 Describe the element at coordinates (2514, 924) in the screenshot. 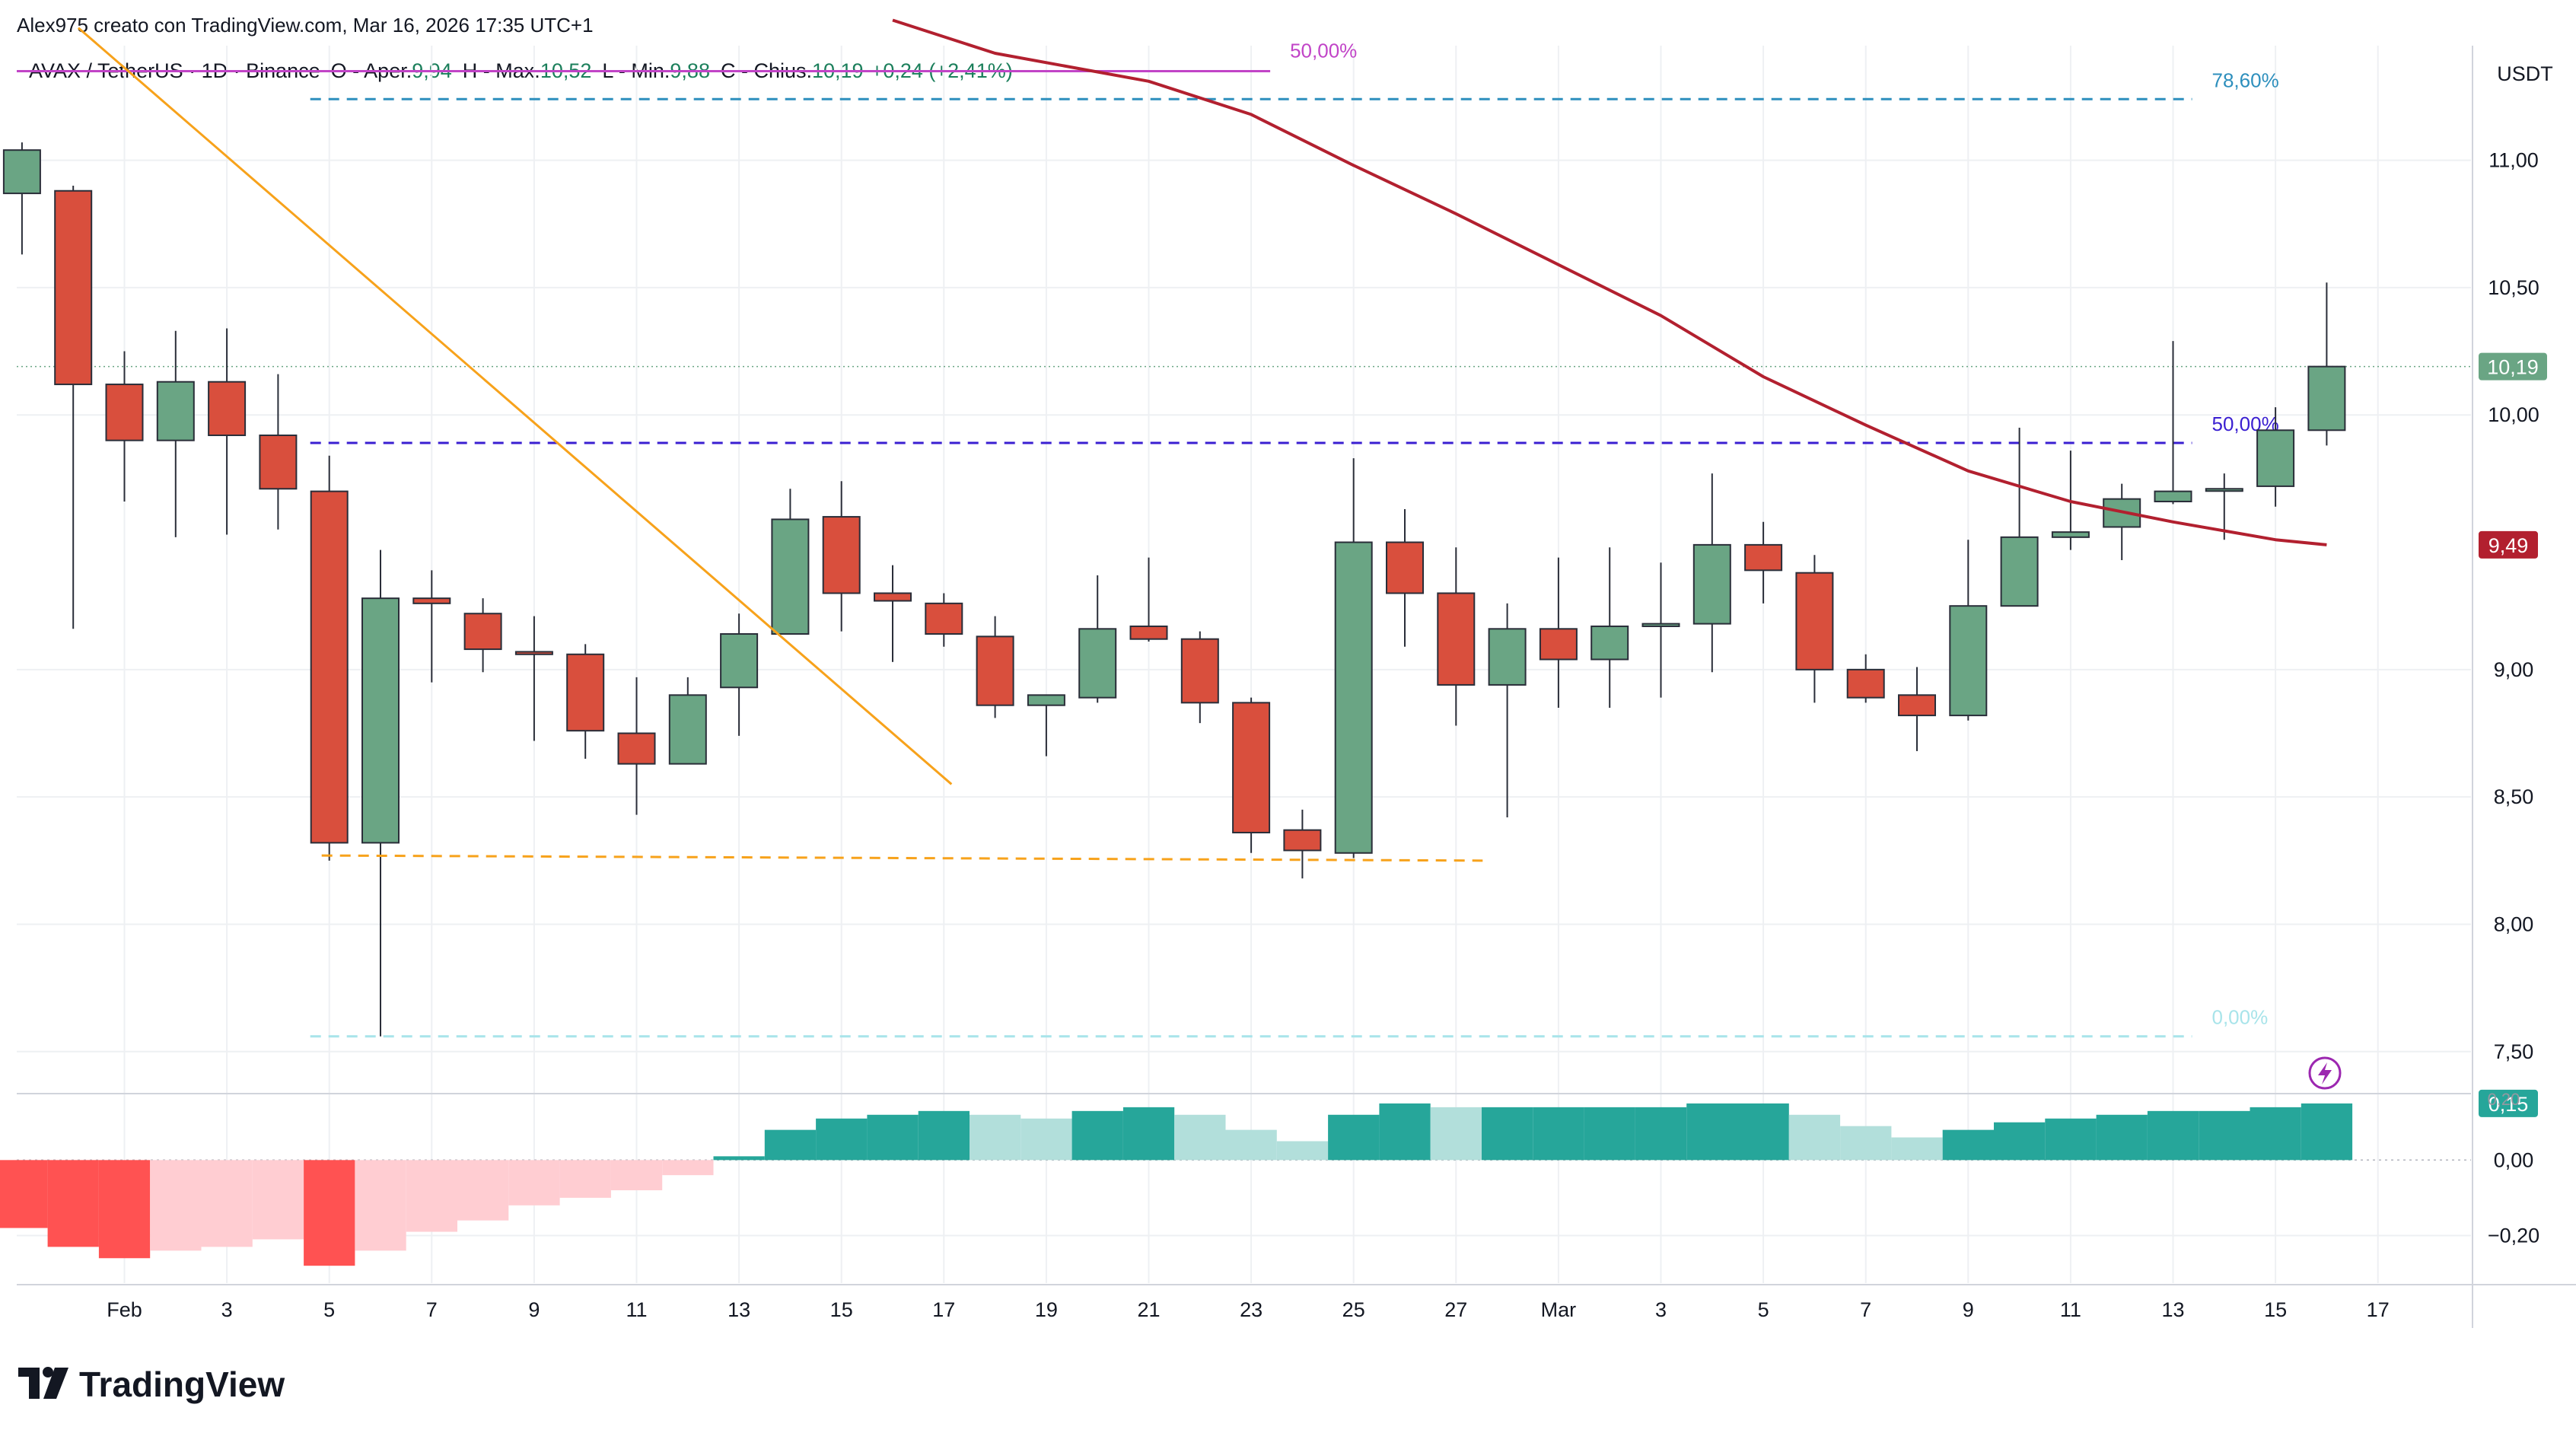

I see `price-axis-label: 8,00` at that location.